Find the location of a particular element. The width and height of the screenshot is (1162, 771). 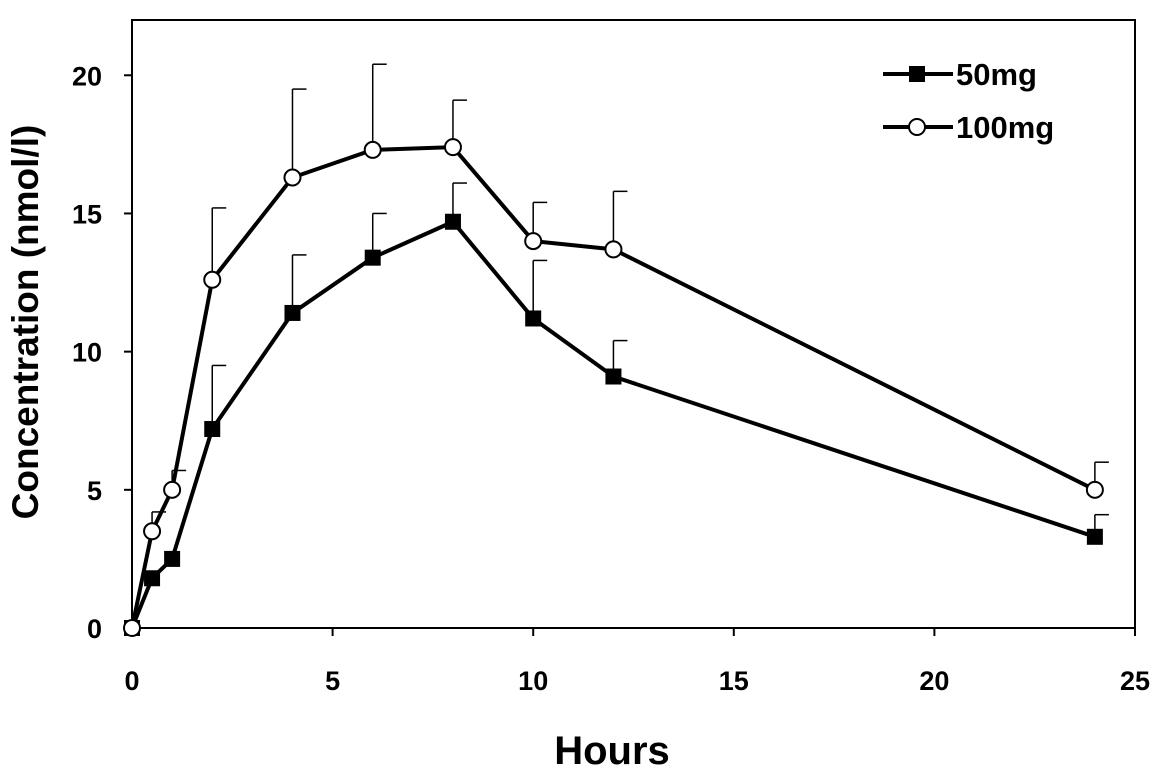

x-tick-label: 25 is located at coordinates (1135, 681).